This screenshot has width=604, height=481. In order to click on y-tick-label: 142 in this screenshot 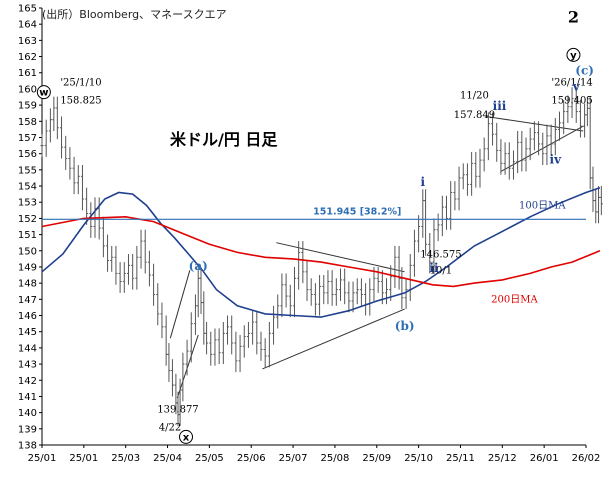, I will do `click(27, 381)`.